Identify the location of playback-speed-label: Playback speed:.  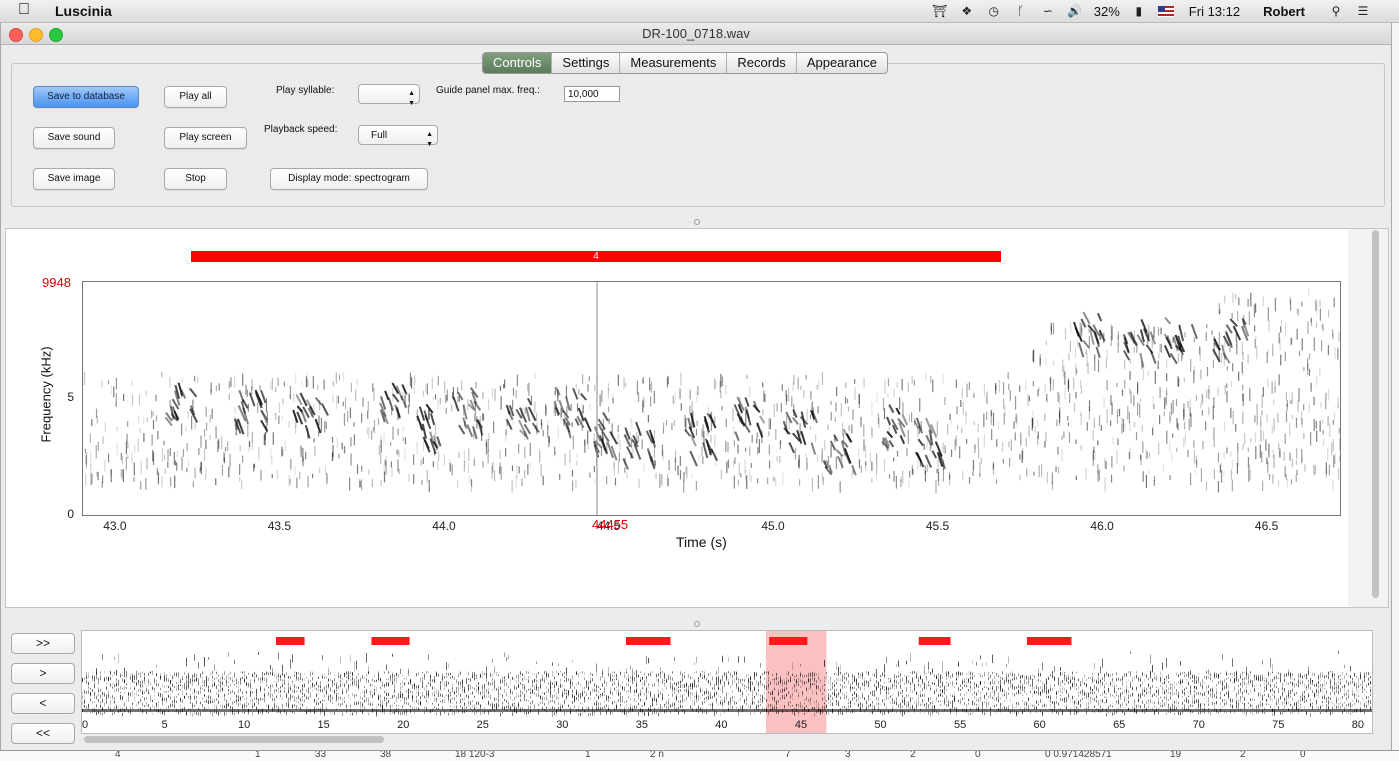
(300, 129).